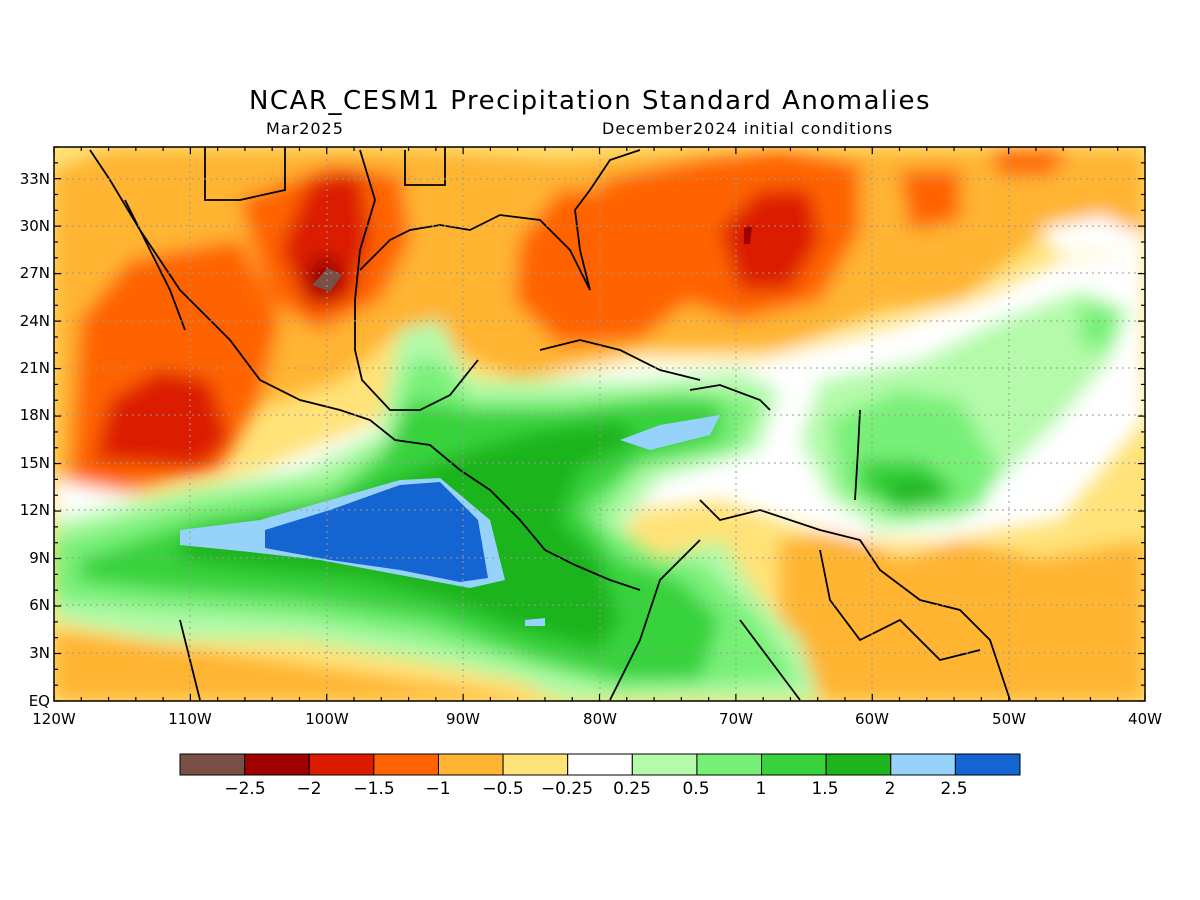 This screenshot has height=900, width=1200. Describe the element at coordinates (190, 719) in the screenshot. I see `lon-label: 110W` at that location.